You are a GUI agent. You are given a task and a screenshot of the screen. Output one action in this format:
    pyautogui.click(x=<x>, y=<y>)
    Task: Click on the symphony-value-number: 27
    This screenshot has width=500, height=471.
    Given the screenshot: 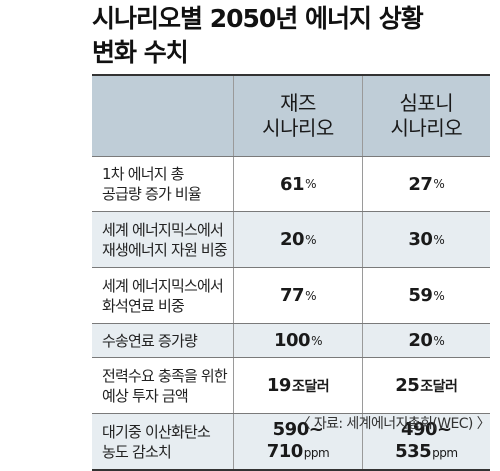 What is the action you would take?
    pyautogui.click(x=420, y=184)
    